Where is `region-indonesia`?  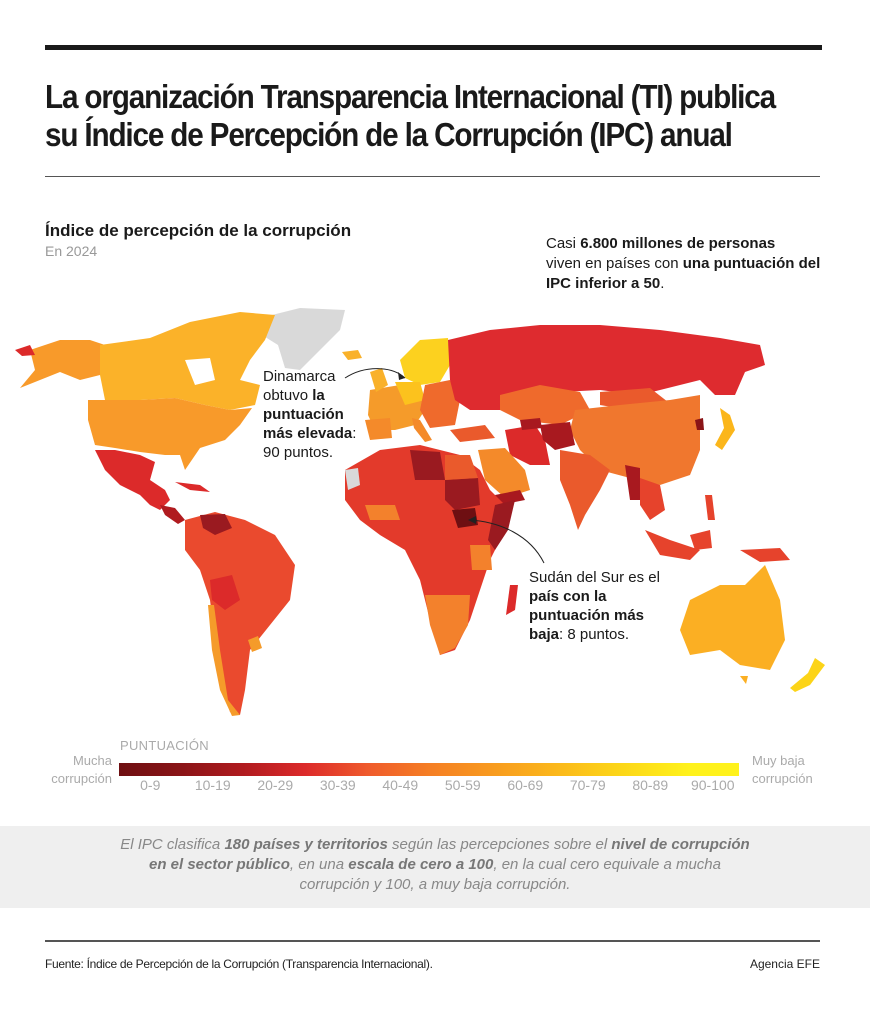
region-indonesia is located at coordinates (717, 546).